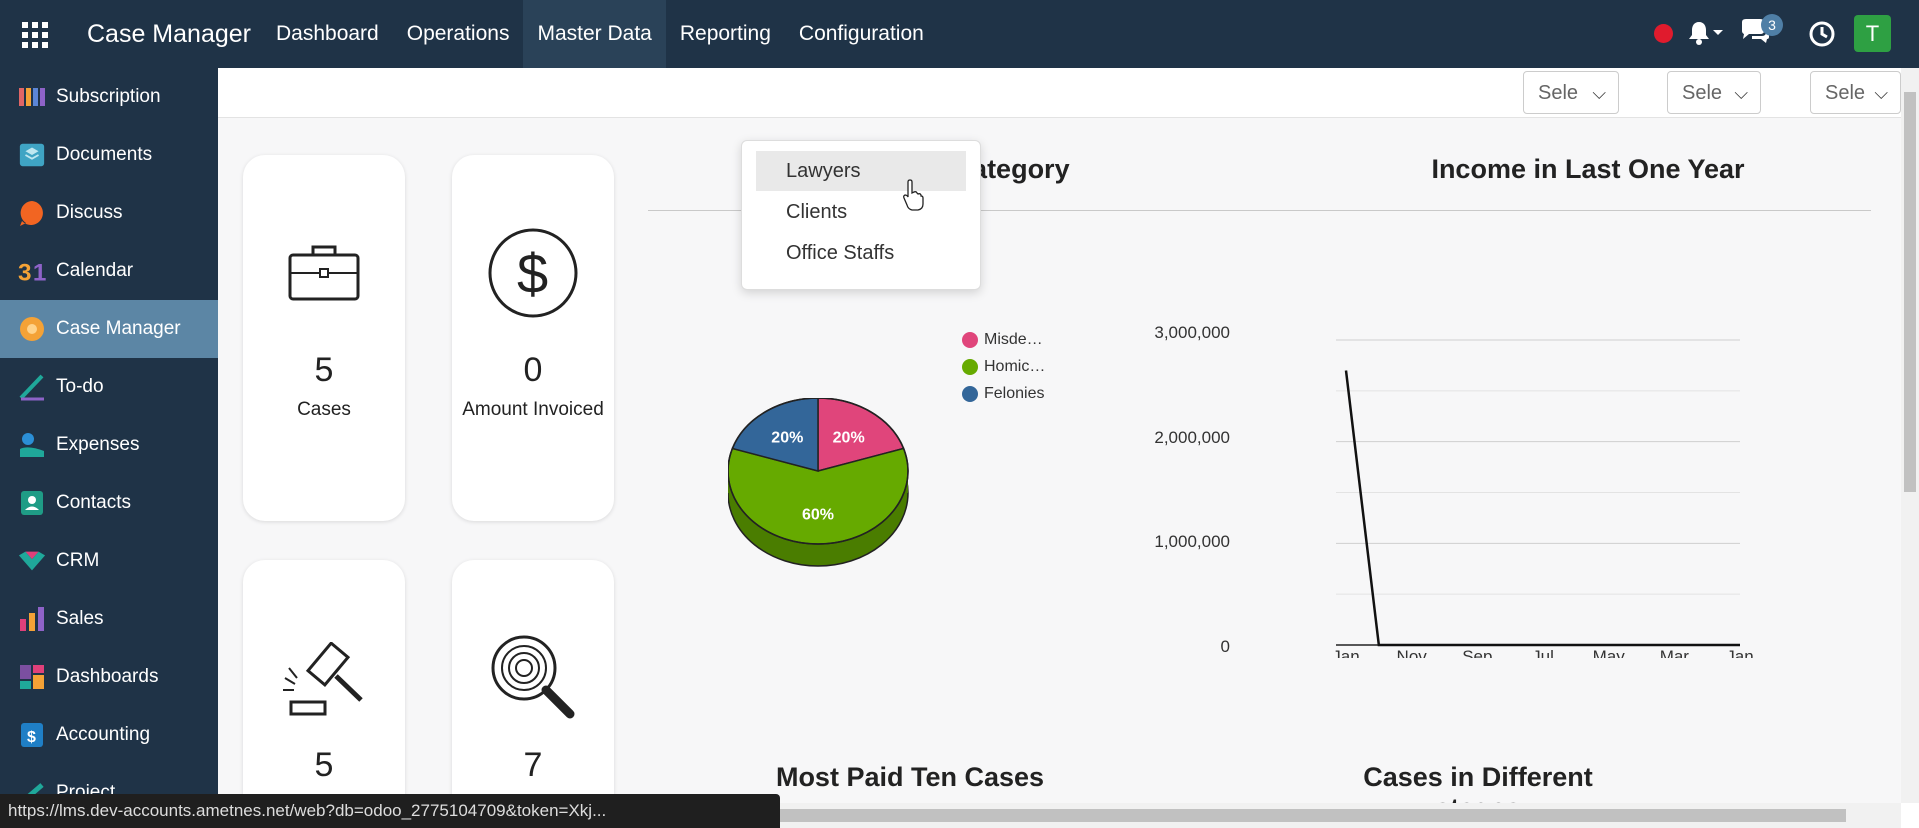  What do you see at coordinates (39, 272) in the screenshot?
I see `svg-text: 1` at bounding box center [39, 272].